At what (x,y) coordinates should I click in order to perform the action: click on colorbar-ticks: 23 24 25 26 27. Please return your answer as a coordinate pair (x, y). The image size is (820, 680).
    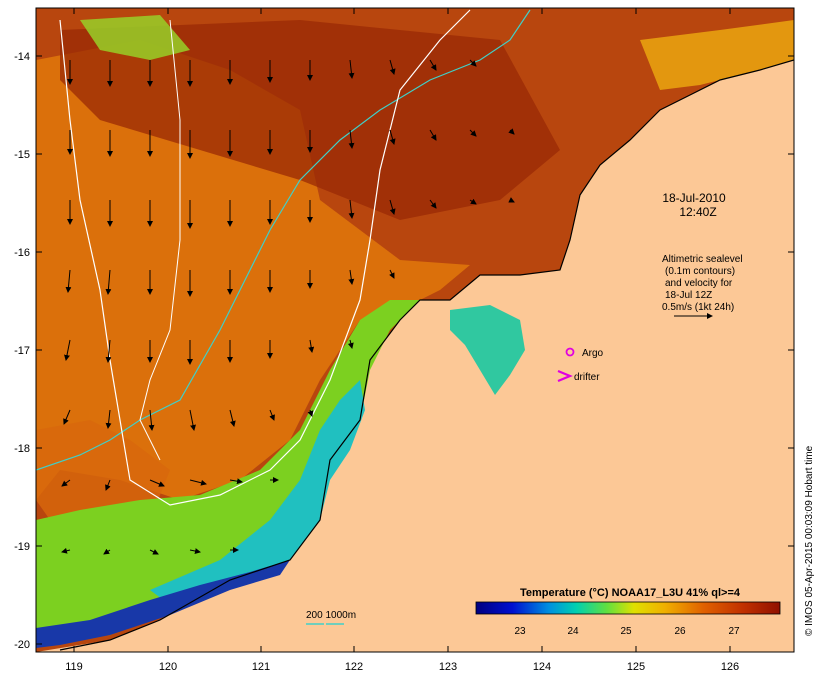
    Looking at the image, I should click on (627, 631).